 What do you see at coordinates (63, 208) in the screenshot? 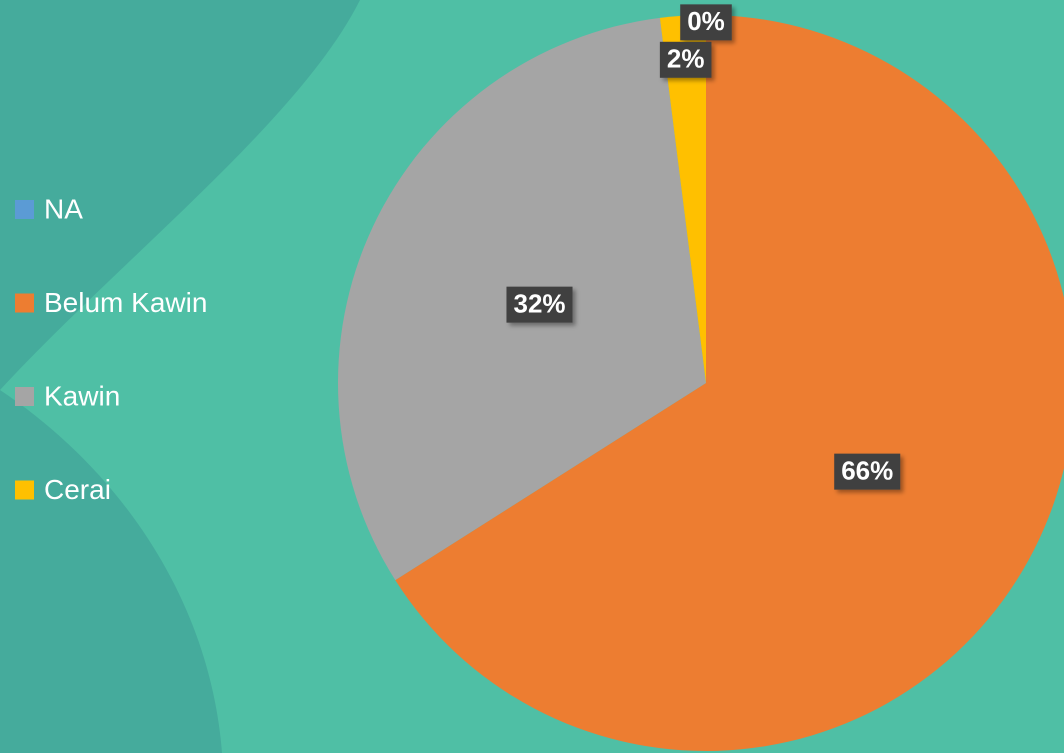
I see `legend-label: NA` at bounding box center [63, 208].